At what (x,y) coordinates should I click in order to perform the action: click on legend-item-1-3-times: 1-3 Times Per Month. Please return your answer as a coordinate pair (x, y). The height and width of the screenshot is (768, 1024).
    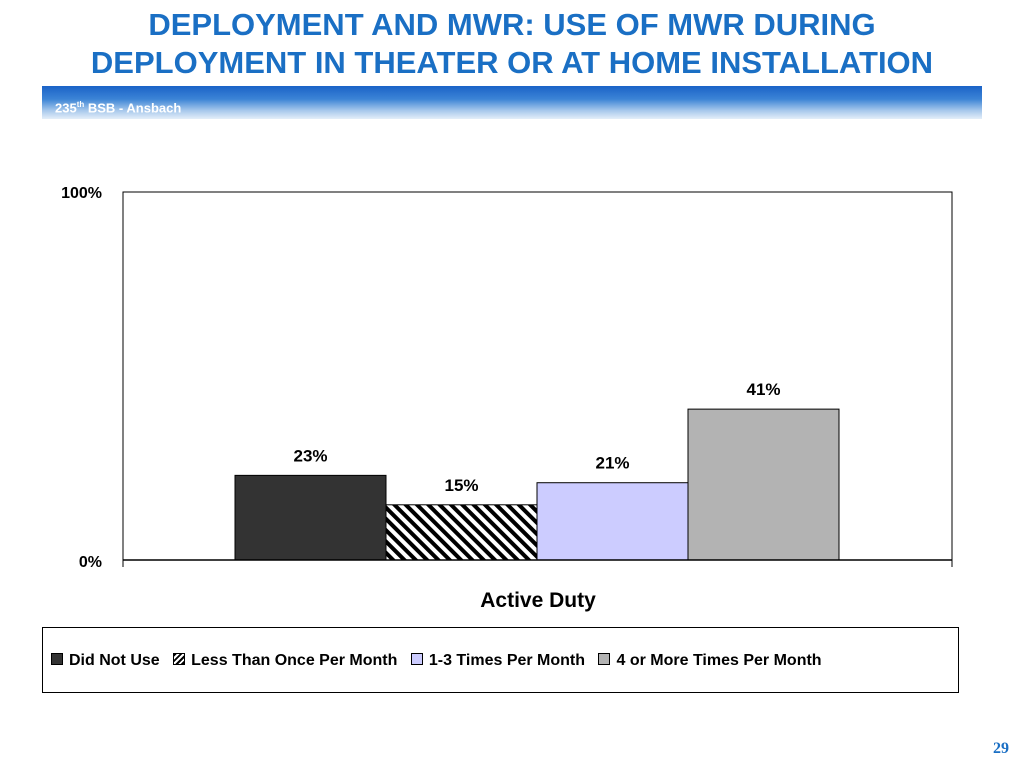
    Looking at the image, I should click on (498, 661).